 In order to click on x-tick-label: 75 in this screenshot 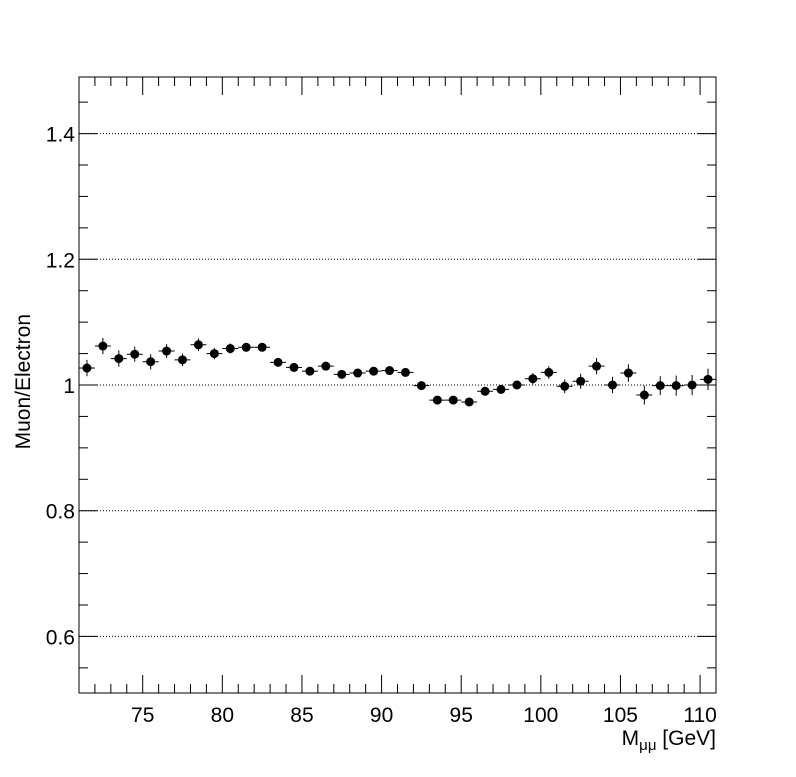, I will do `click(142, 715)`.